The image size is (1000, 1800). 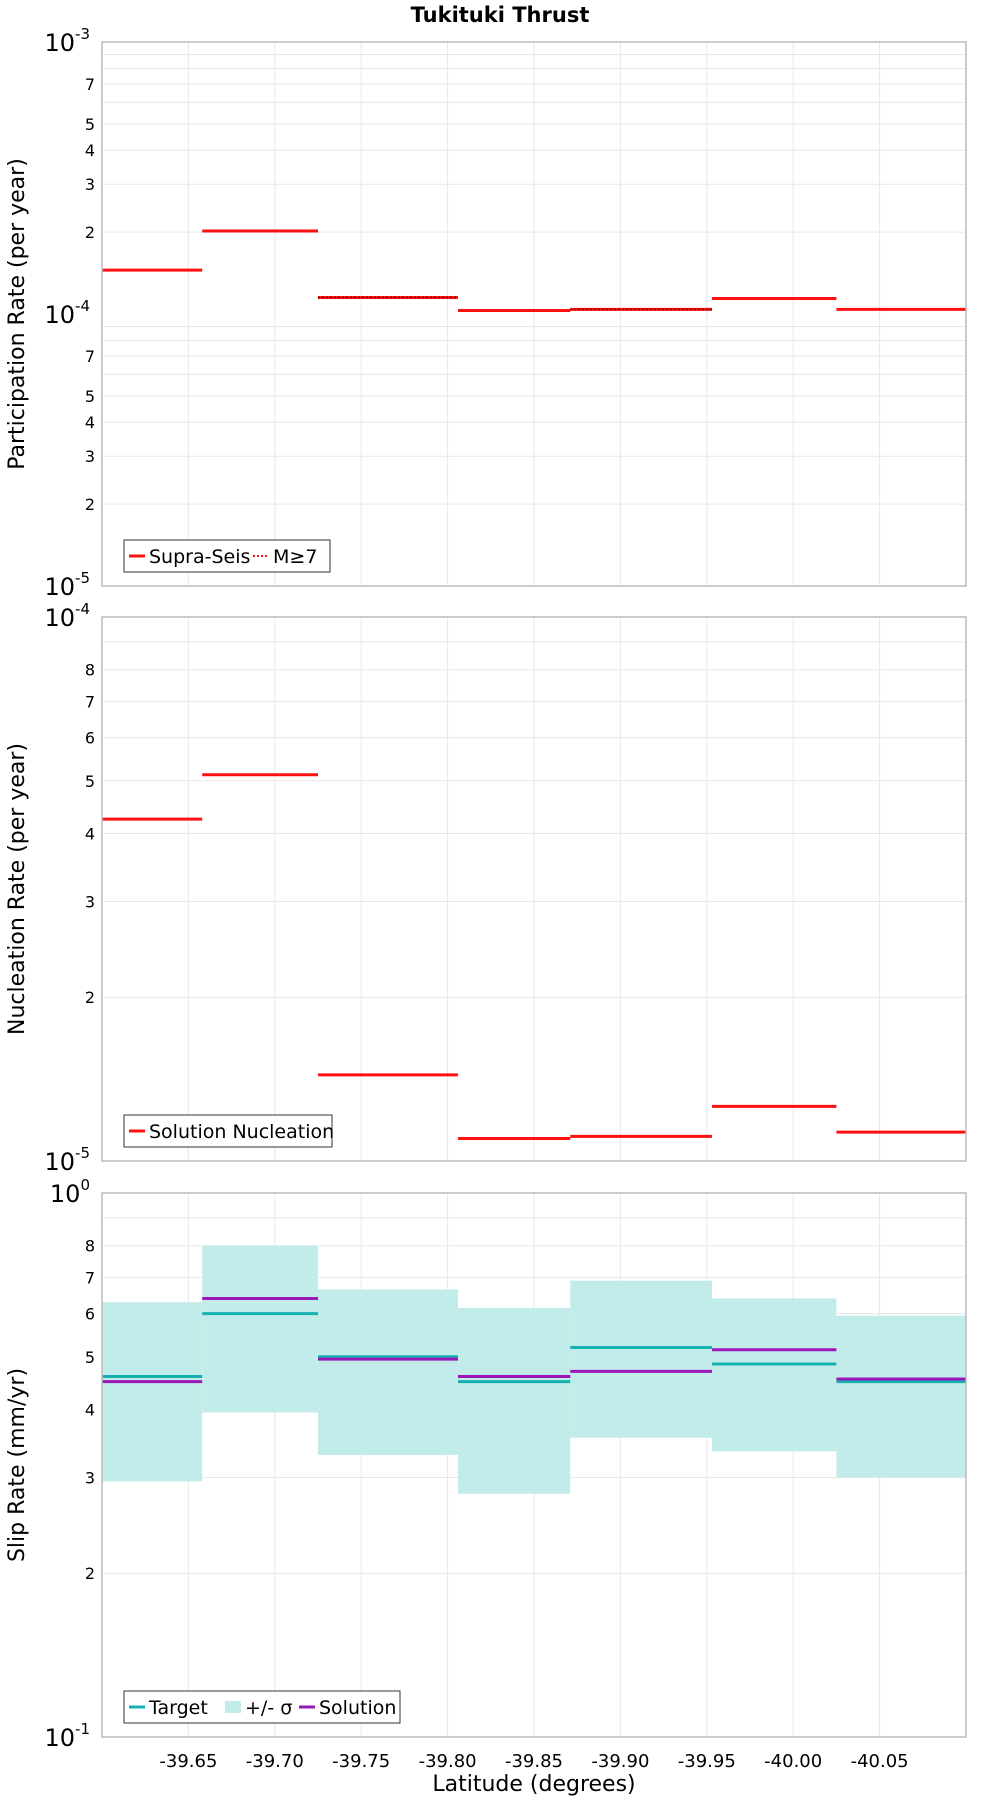 I want to click on y-decade-label: 10-3, so click(x=67, y=41).